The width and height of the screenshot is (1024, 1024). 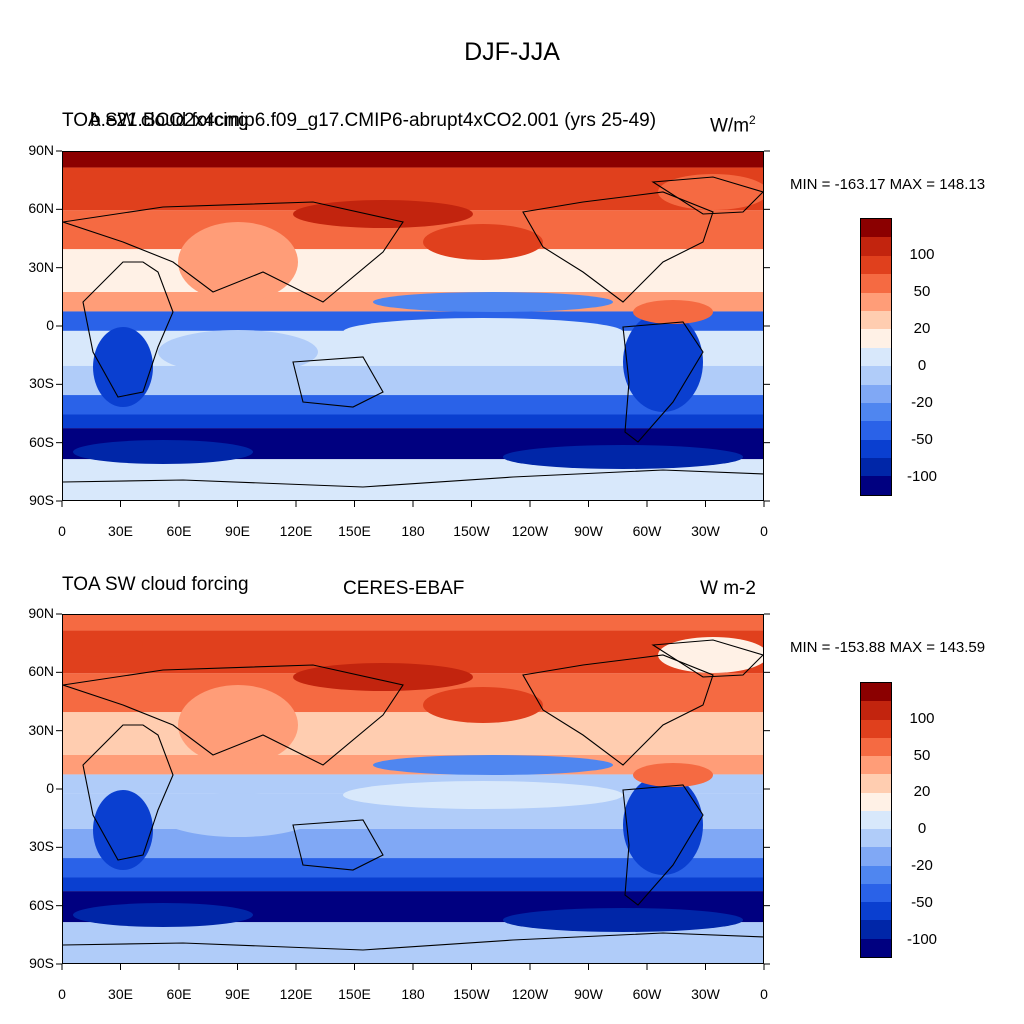 I want to click on units-superscript: 2, so click(x=752, y=120).